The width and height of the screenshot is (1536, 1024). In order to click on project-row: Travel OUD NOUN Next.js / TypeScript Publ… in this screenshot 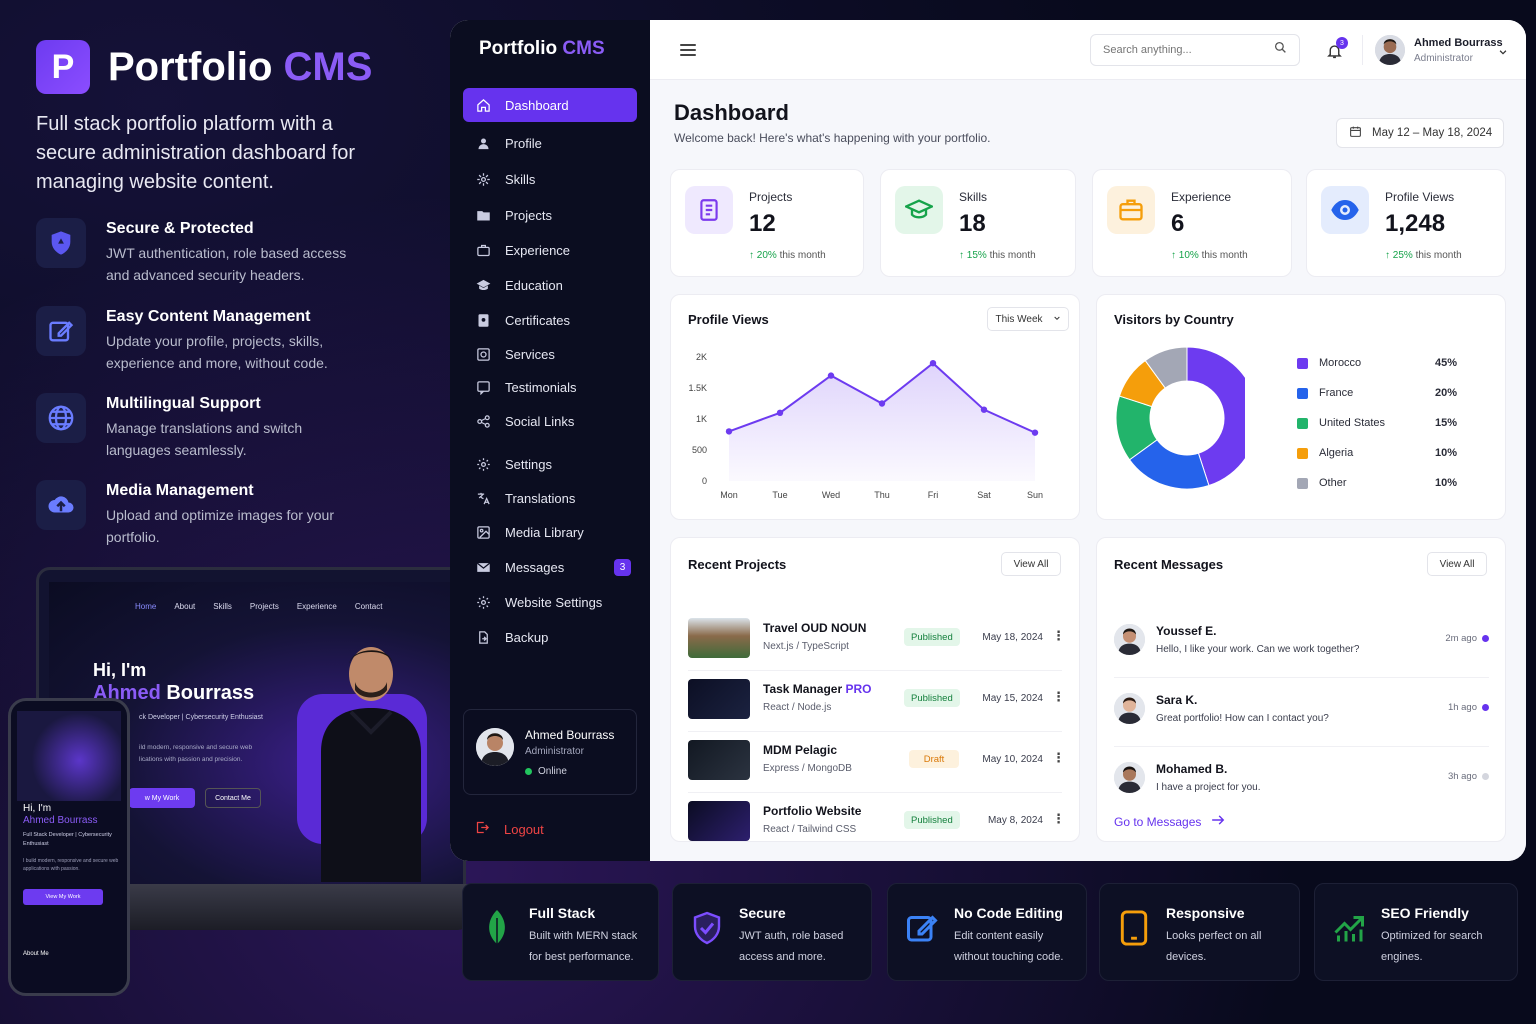, I will do `click(876, 648)`.